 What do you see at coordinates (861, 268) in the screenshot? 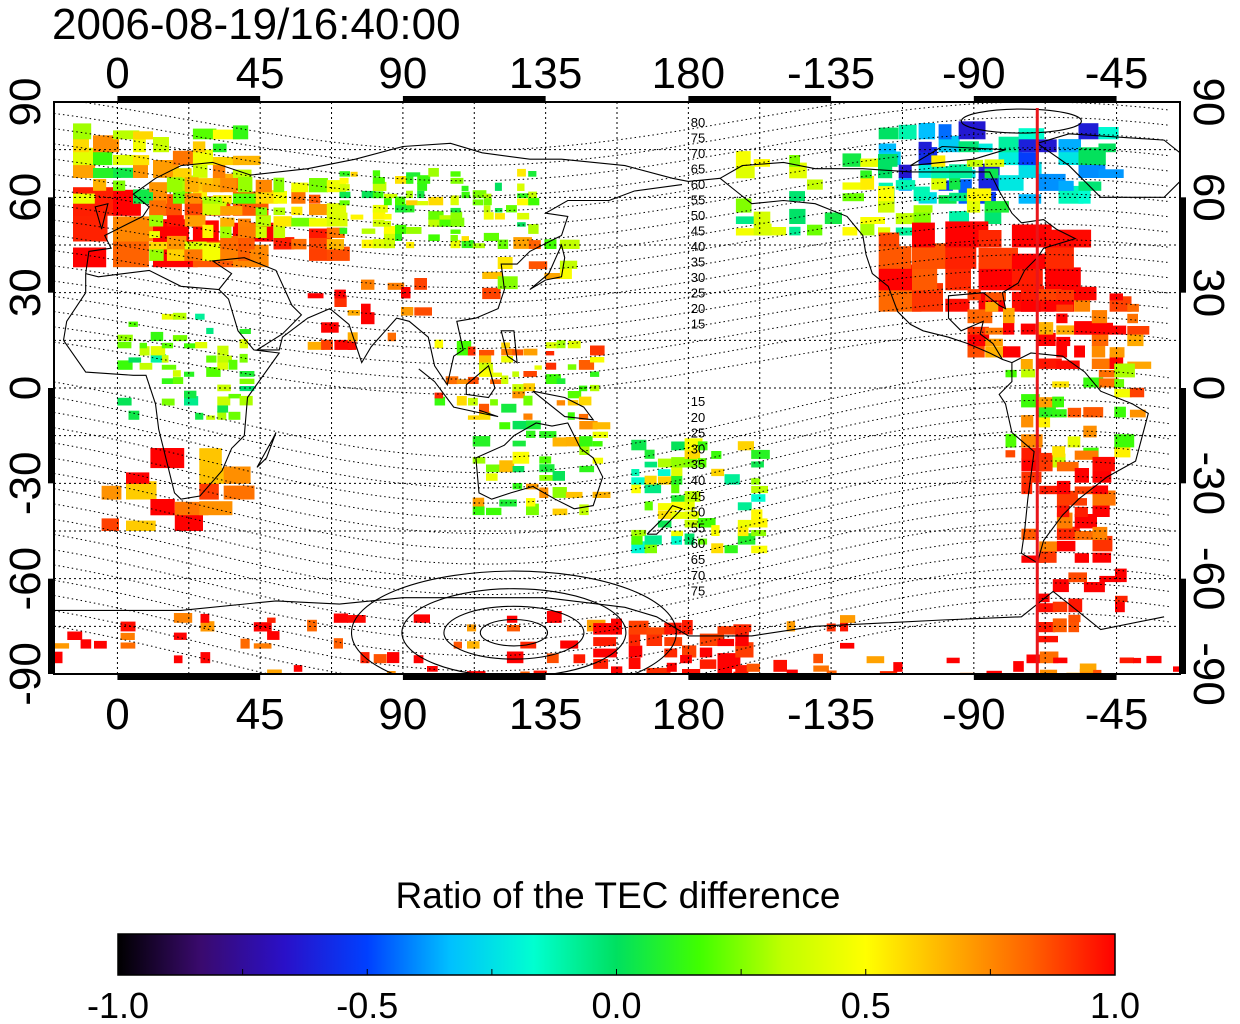
I see `coastline` at bounding box center [861, 268].